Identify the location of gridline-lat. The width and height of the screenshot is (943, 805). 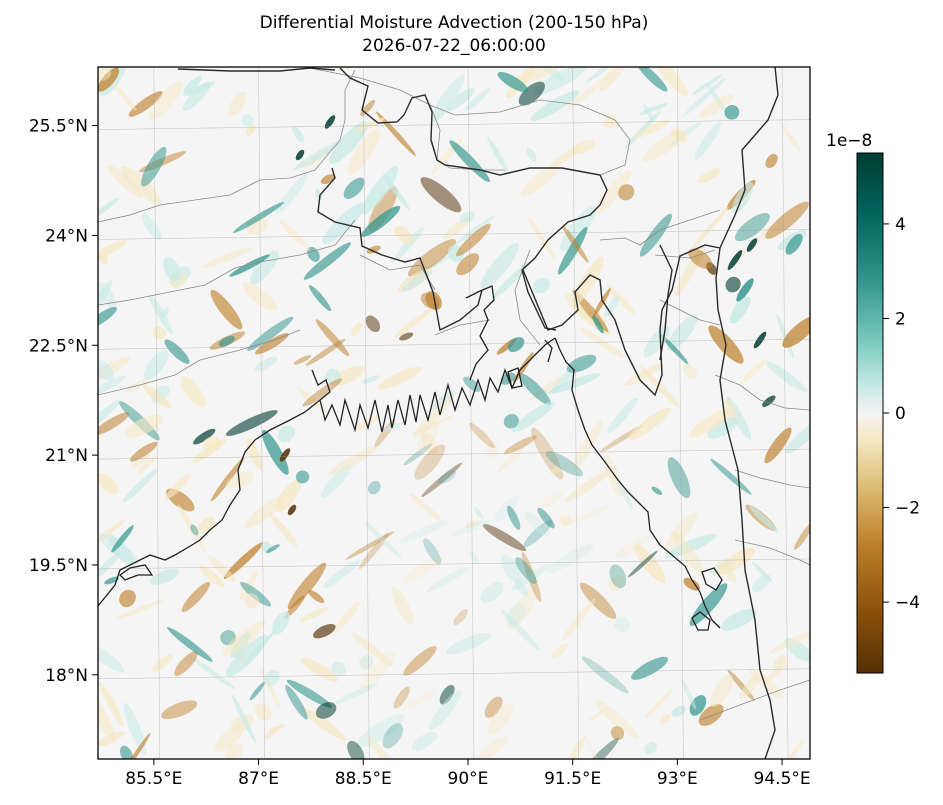
(454, 124).